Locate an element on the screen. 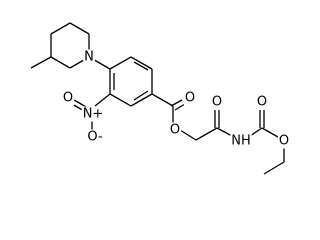 This screenshot has height=240, width=320. atom-label: NH is located at coordinates (241, 141).